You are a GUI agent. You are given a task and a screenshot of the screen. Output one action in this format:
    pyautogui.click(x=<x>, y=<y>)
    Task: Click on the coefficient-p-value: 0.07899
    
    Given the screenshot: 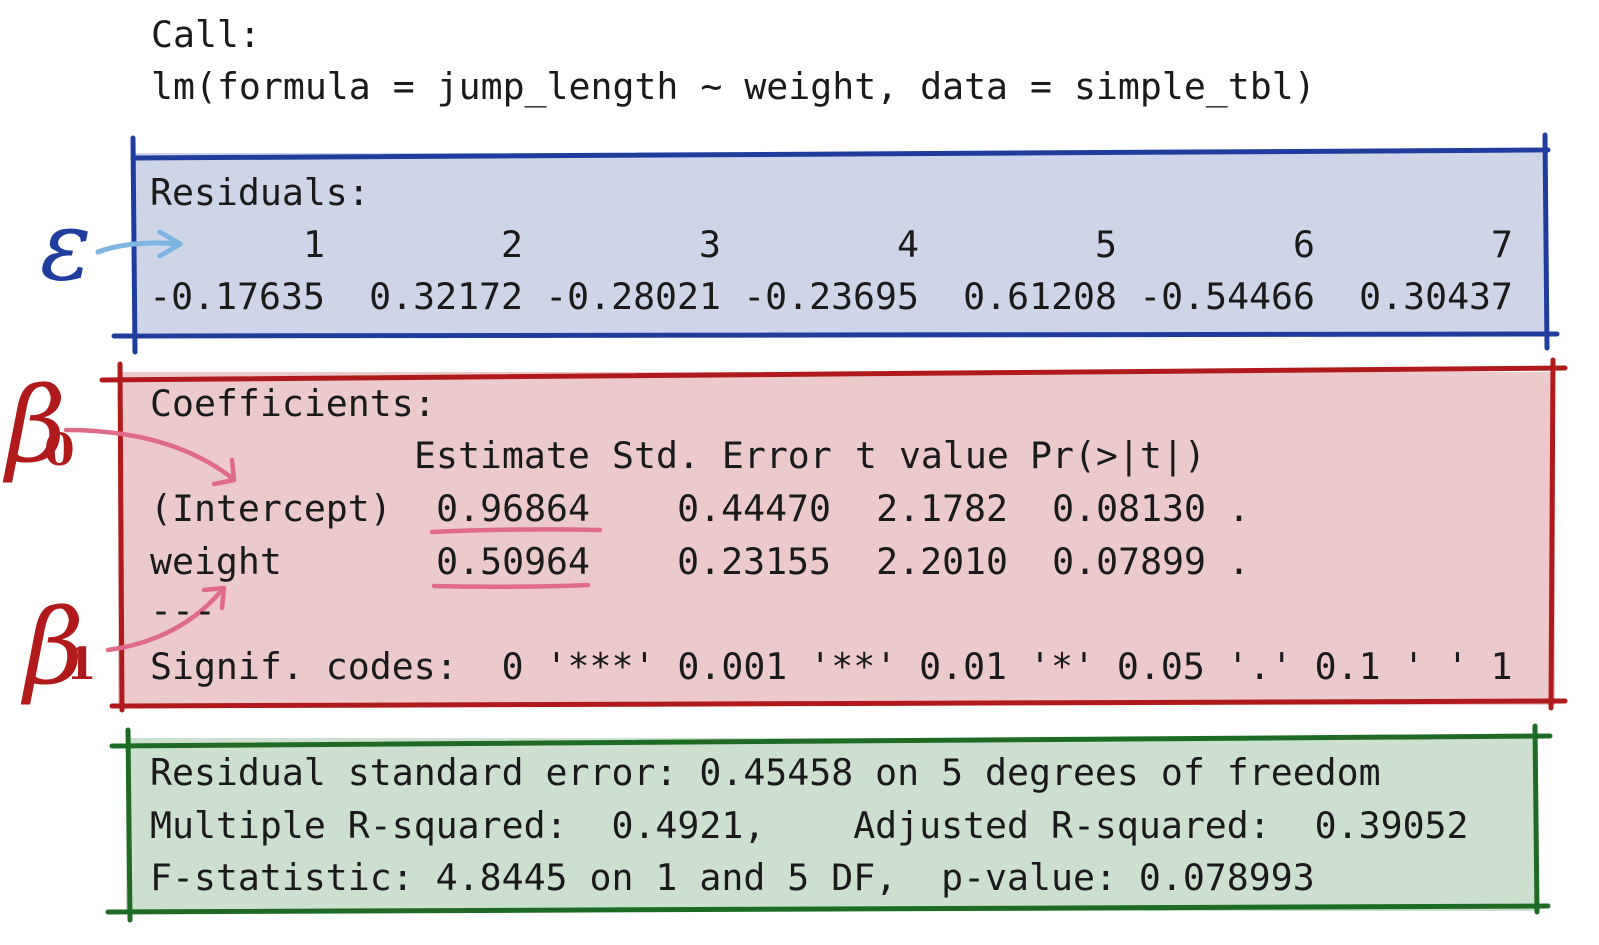 What is the action you would take?
    pyautogui.click(x=1129, y=561)
    